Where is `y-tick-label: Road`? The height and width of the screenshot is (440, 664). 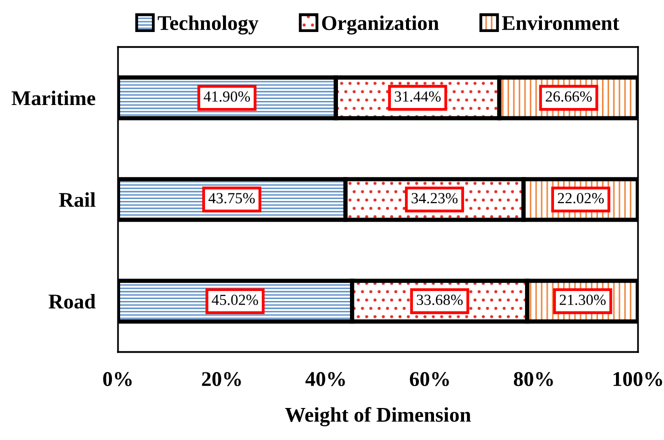 y-tick-label: Road is located at coordinates (72, 301).